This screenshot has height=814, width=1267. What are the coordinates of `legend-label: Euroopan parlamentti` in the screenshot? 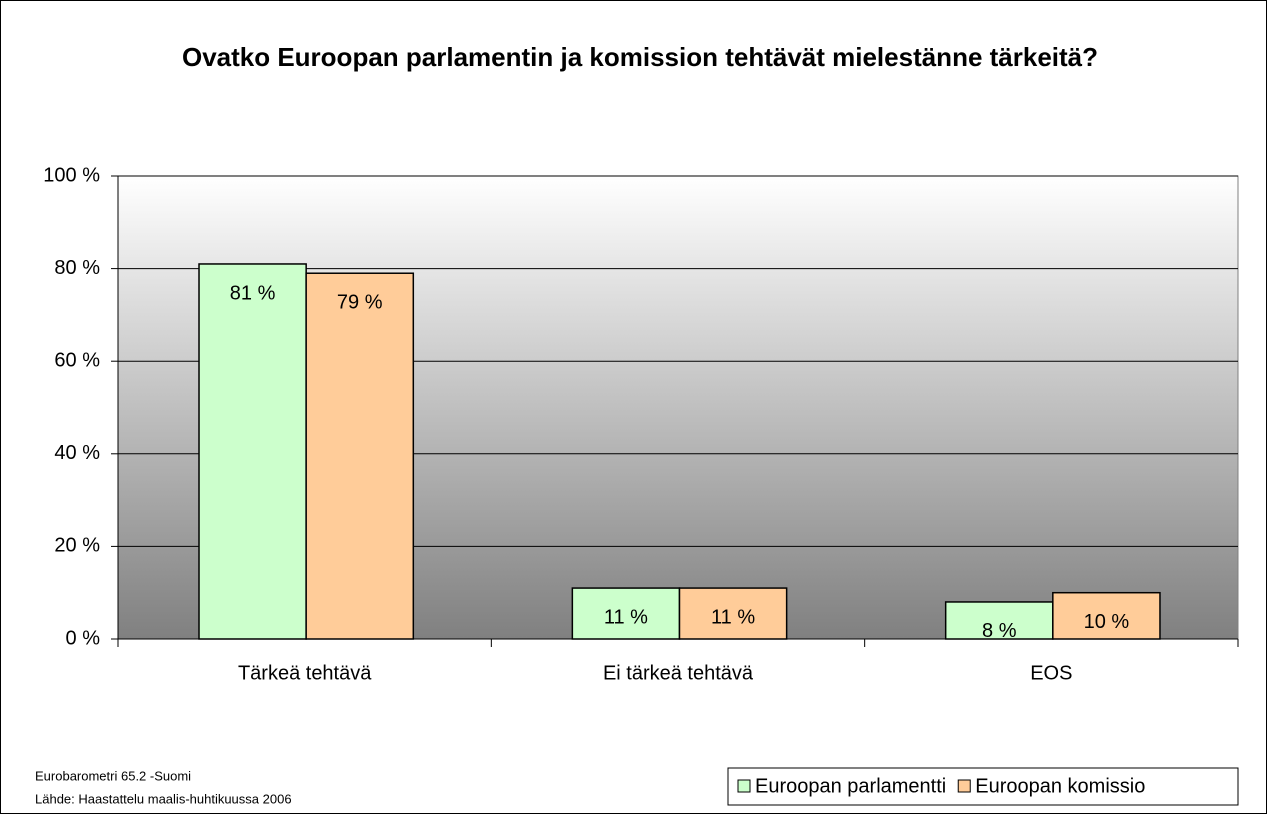 It's located at (850, 786).